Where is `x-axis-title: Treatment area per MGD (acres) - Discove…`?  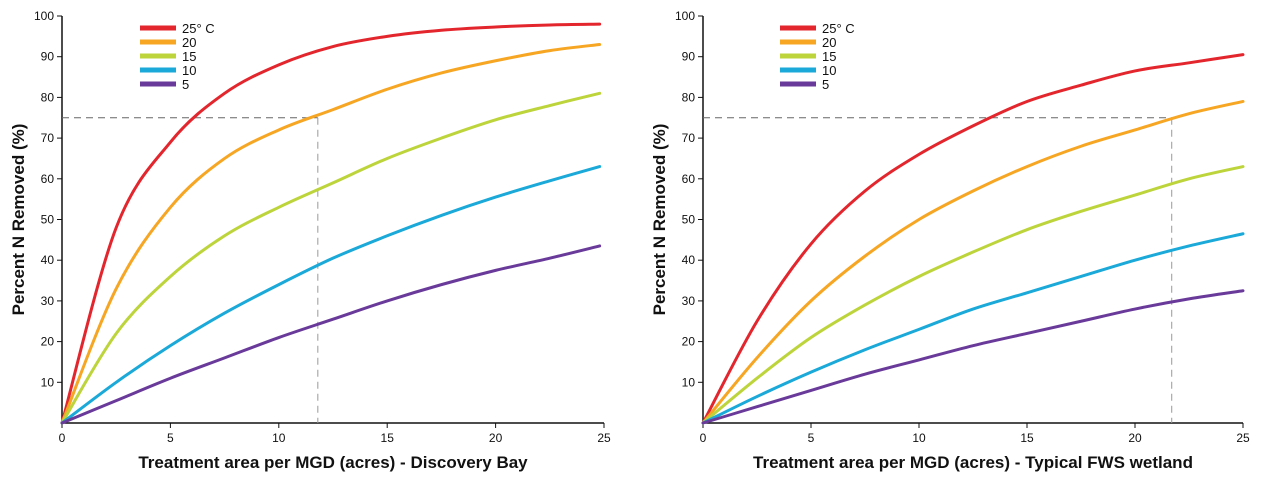 x-axis-title: Treatment area per MGD (acres) - Discove… is located at coordinates (333, 462).